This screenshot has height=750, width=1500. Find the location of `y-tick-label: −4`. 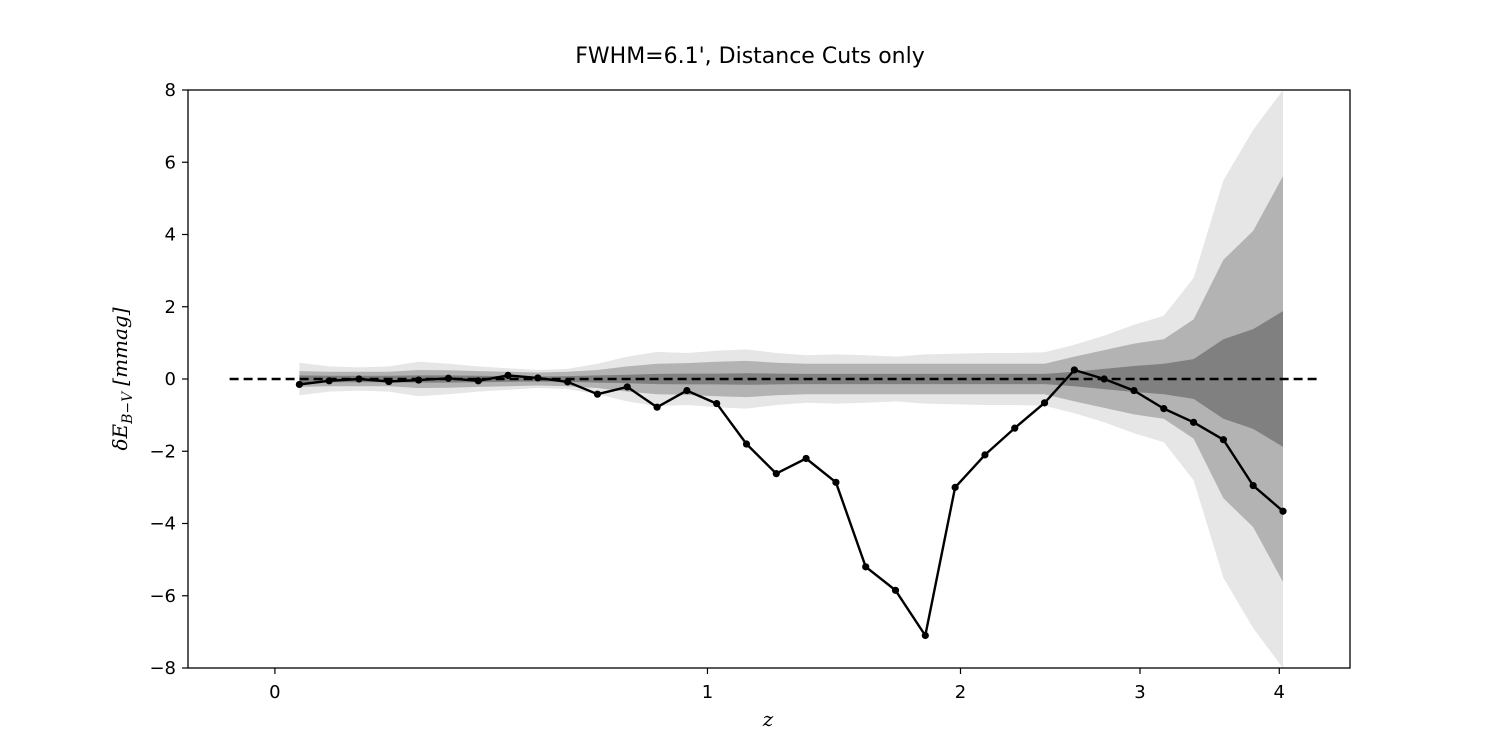

y-tick-label: −4 is located at coordinates (162, 524).